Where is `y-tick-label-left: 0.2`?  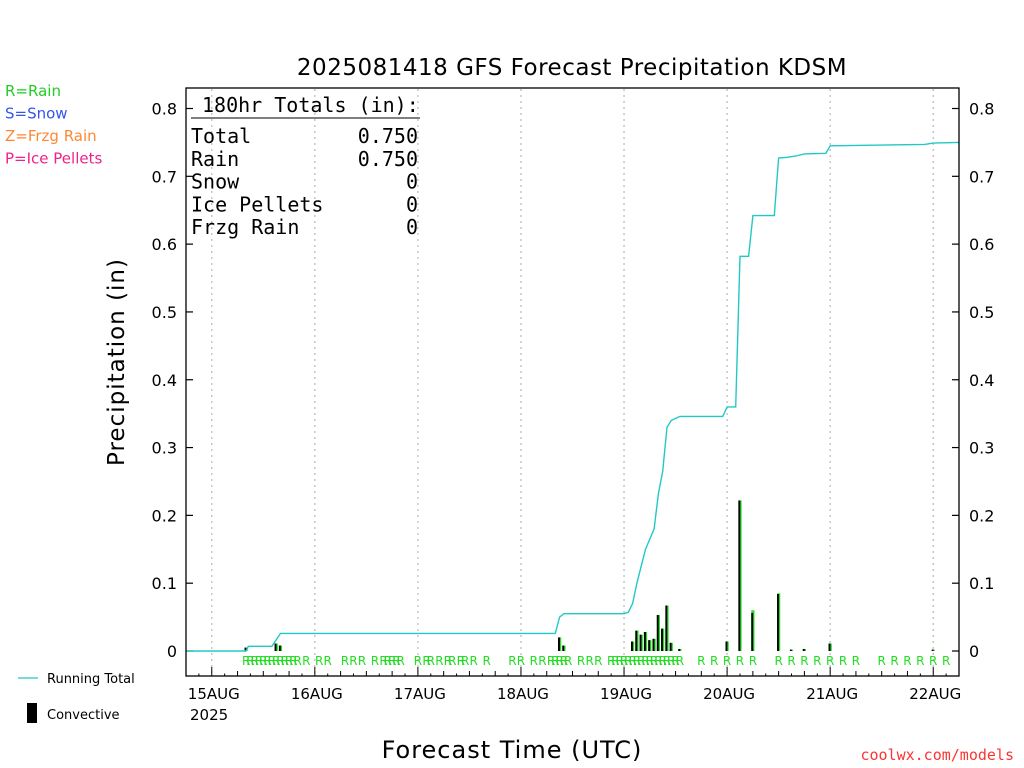 y-tick-label-left: 0.2 is located at coordinates (164, 515).